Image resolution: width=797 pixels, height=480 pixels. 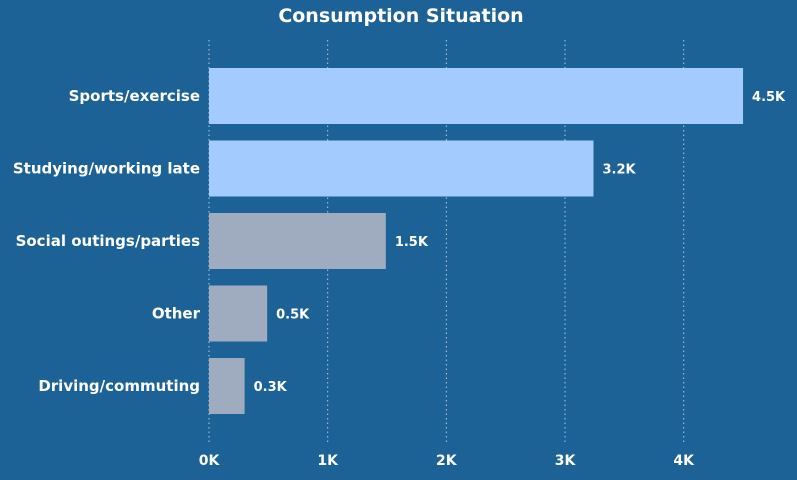 What do you see at coordinates (134, 96) in the screenshot?
I see `category-label: Sports/exercise` at bounding box center [134, 96].